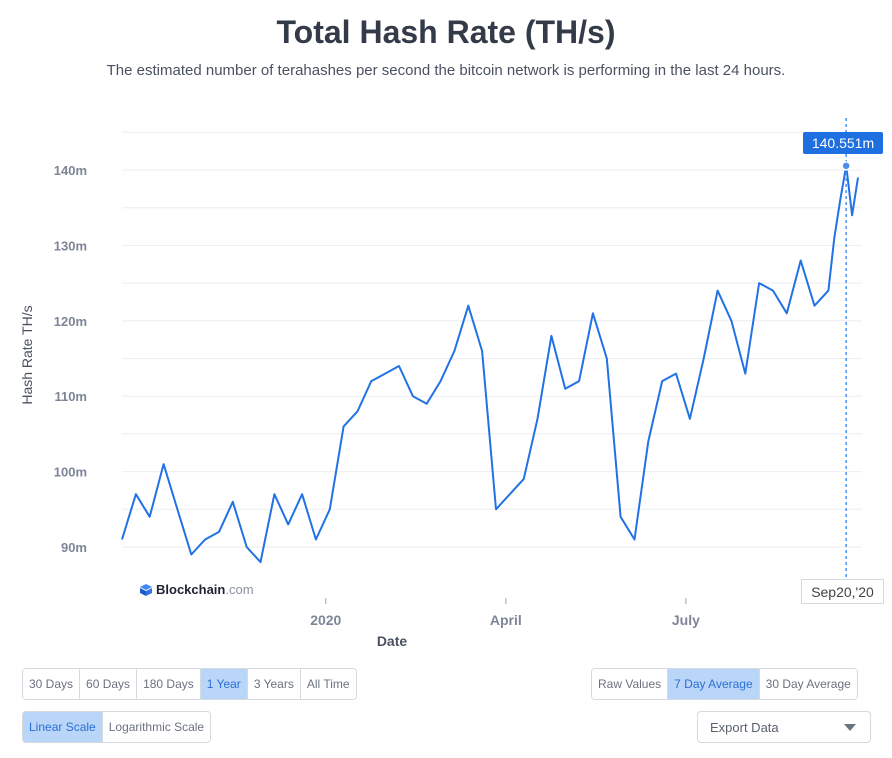 The height and width of the screenshot is (758, 892). What do you see at coordinates (27, 354) in the screenshot?
I see `y-axis-title: Hash Rate TH/s` at bounding box center [27, 354].